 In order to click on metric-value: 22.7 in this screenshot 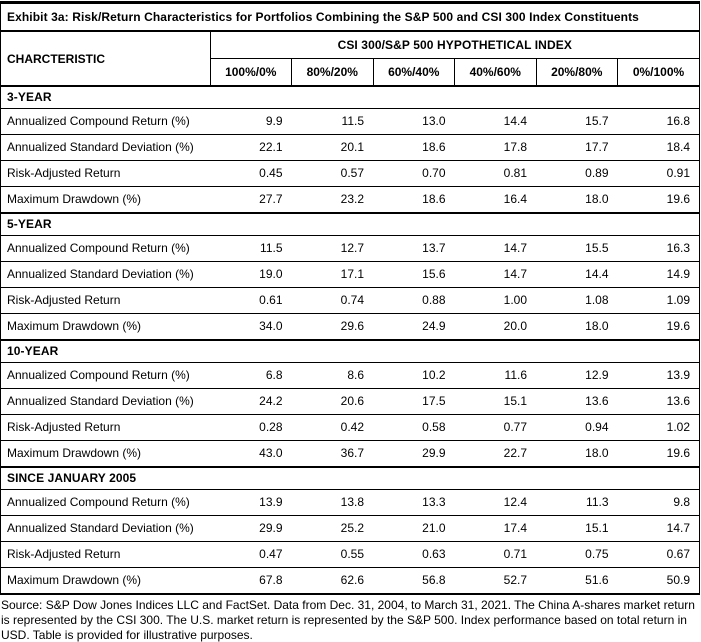, I will do `click(495, 454)`.